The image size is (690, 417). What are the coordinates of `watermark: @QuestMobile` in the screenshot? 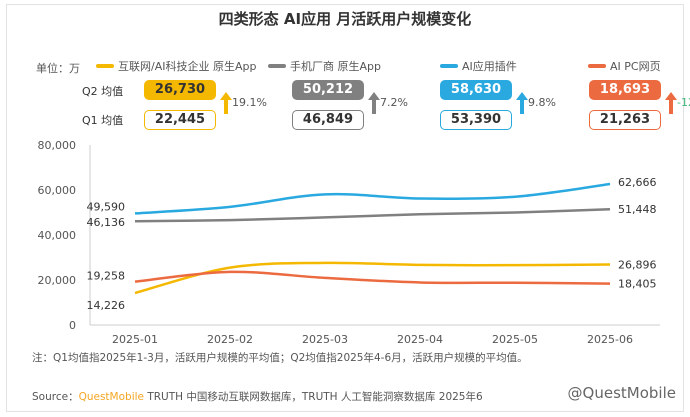 It's located at (621, 393).